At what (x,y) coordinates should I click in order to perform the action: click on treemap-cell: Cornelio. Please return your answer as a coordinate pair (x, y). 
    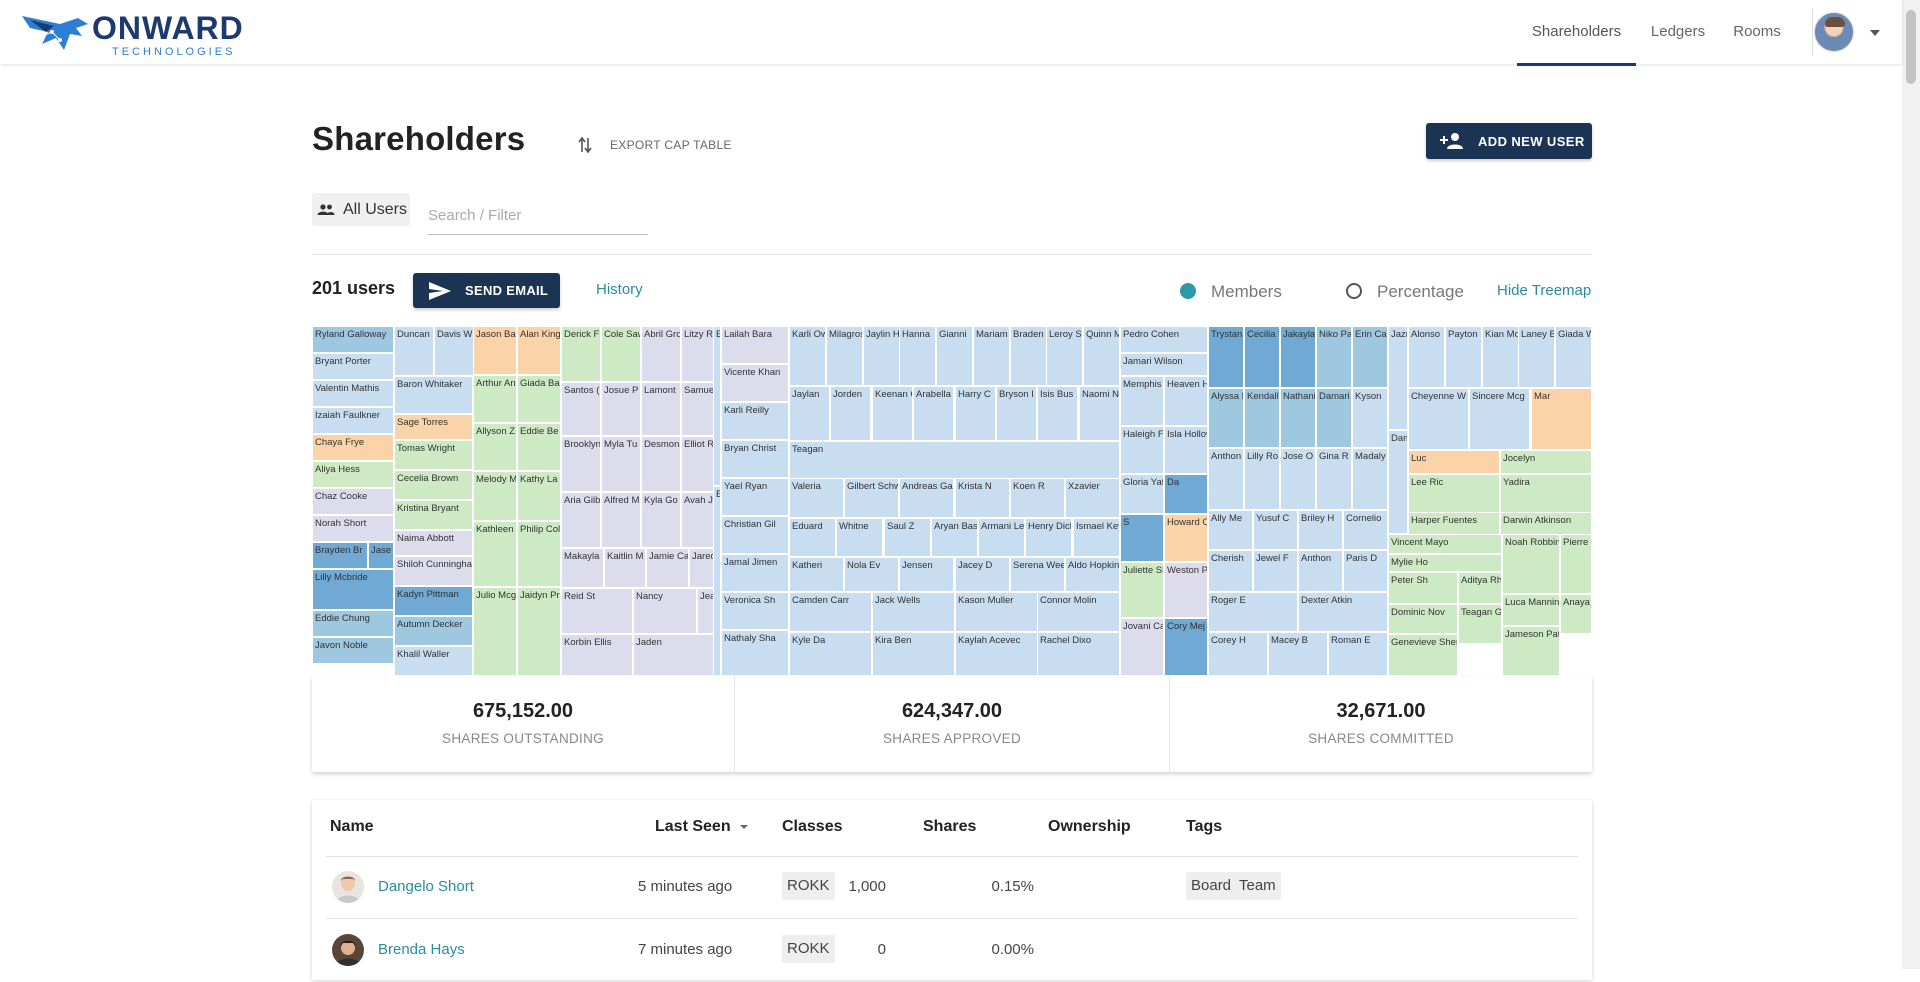
    Looking at the image, I should click on (1365, 530).